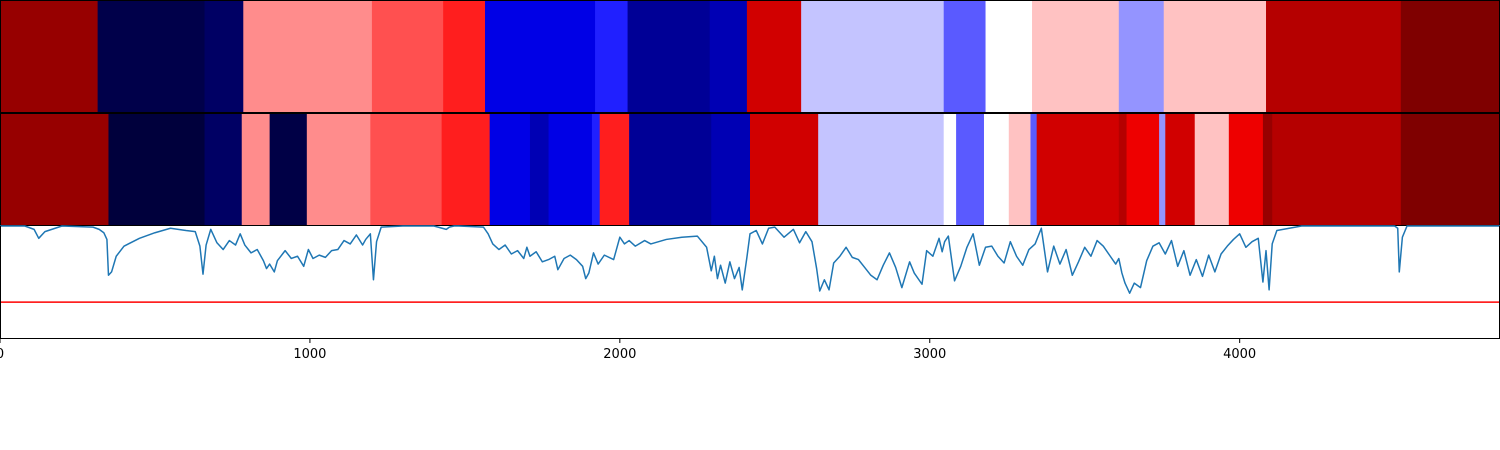  Describe the element at coordinates (2, 354) in the screenshot. I see `x-tick-label-0: 0` at that location.